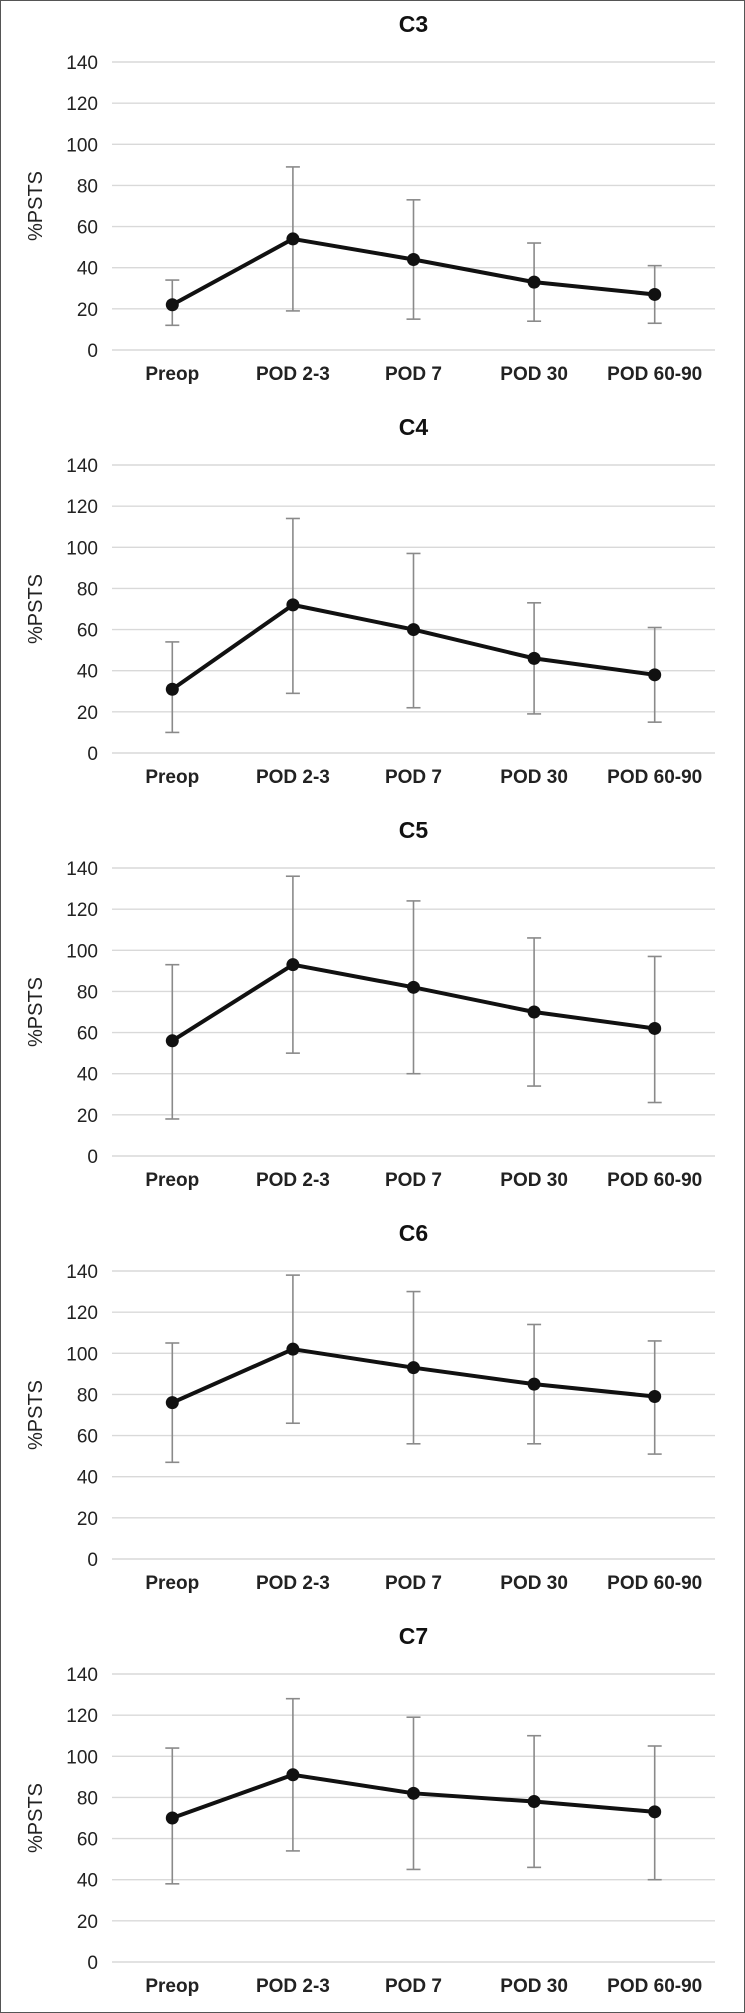 The width and height of the screenshot is (745, 2013). Describe the element at coordinates (414, 427) in the screenshot. I see `chart-title: C4` at that location.